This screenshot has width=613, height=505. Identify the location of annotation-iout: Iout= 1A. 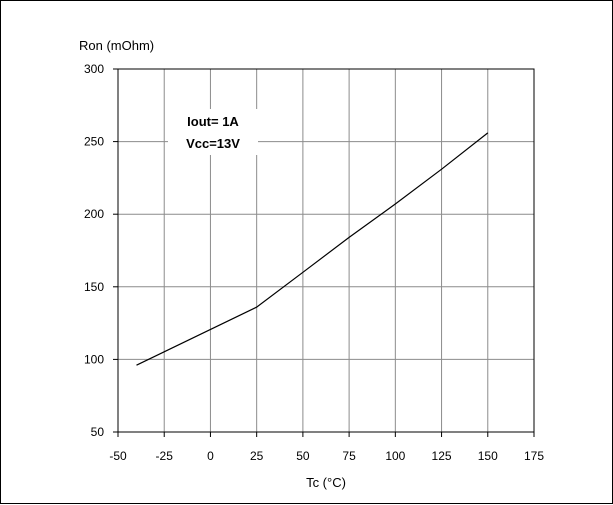
(213, 121).